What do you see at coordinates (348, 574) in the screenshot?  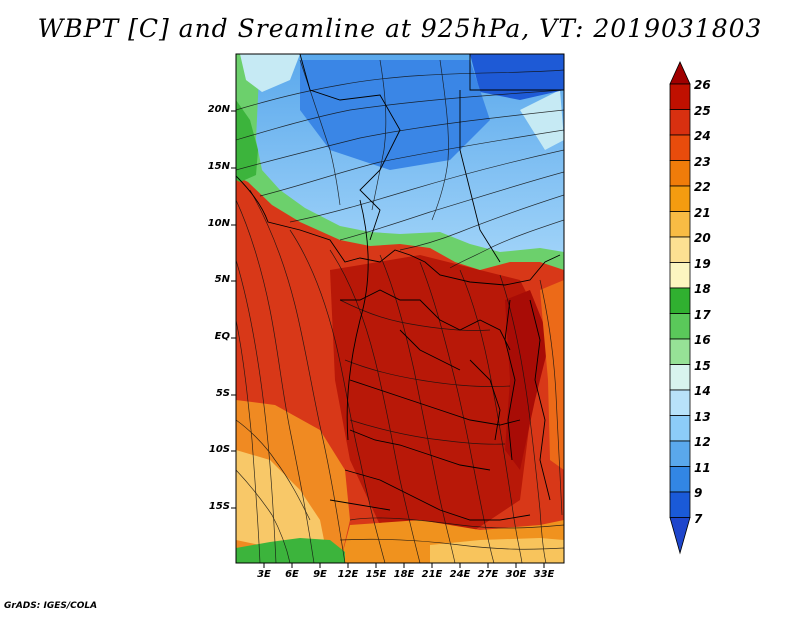 I see `lon-label-12e: 12E` at bounding box center [348, 574].